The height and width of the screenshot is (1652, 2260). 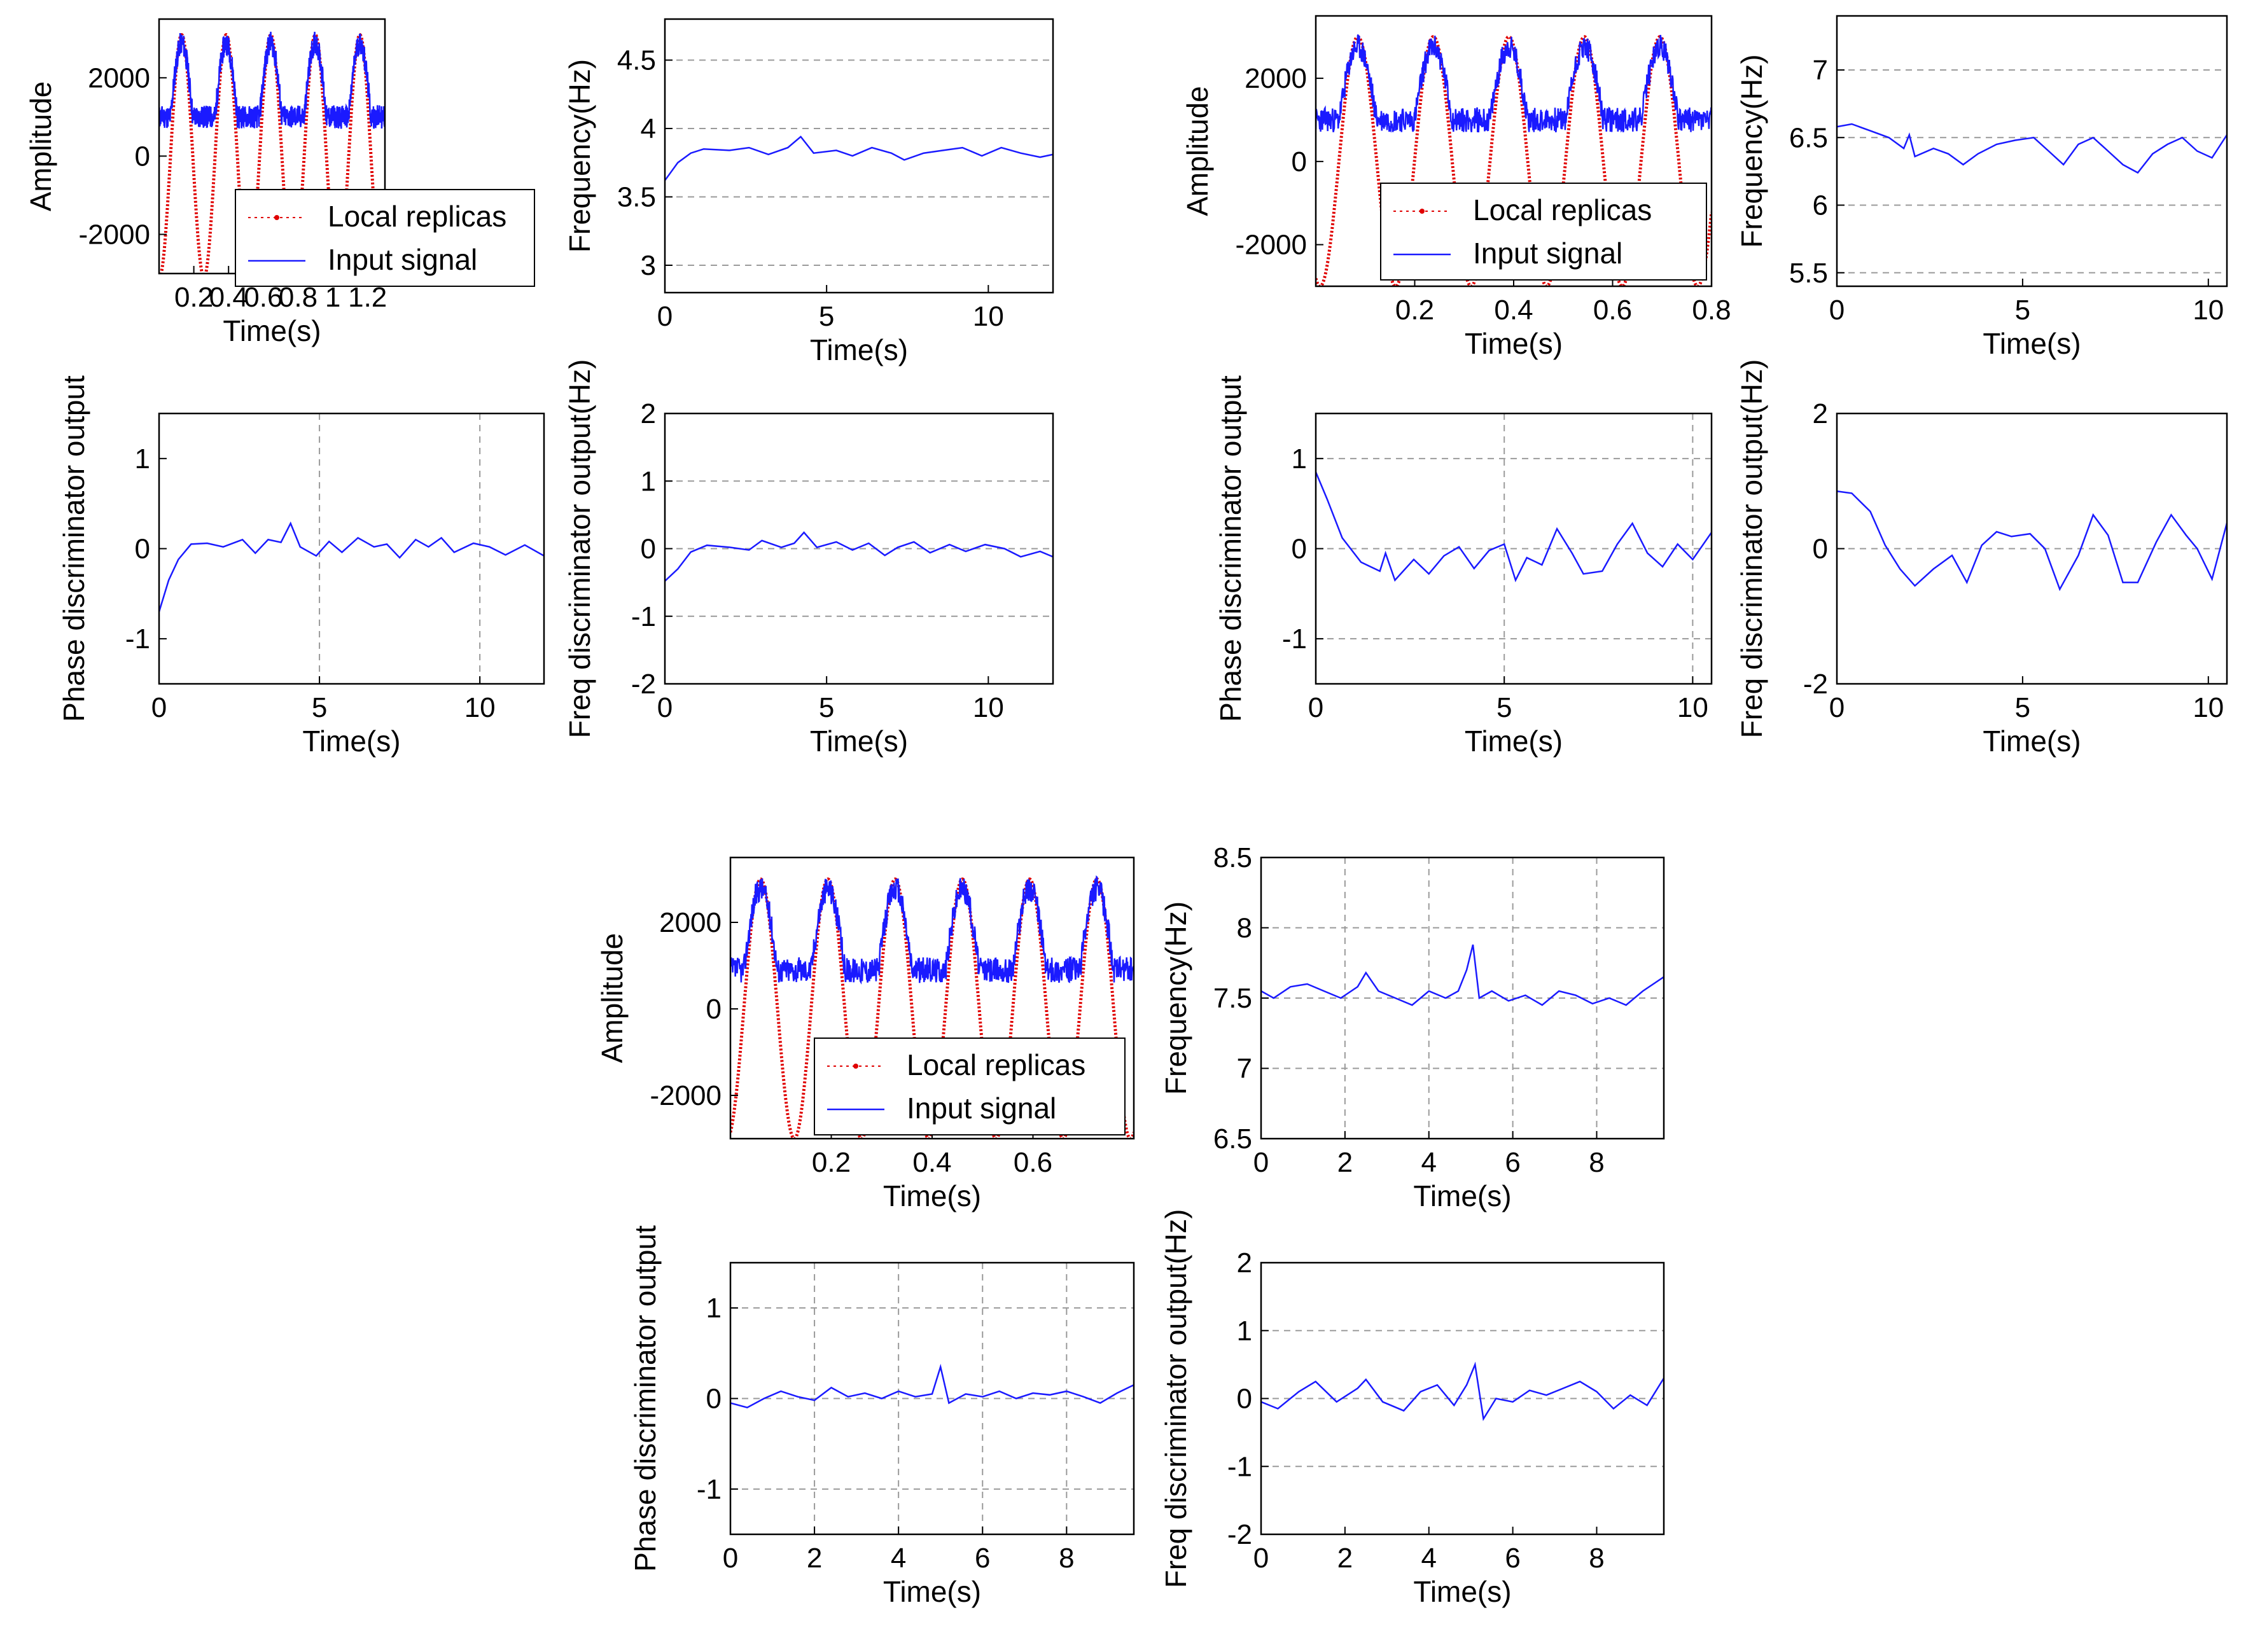 I want to click on legend-g1: Local replicas Input signal, so click(x=385, y=238).